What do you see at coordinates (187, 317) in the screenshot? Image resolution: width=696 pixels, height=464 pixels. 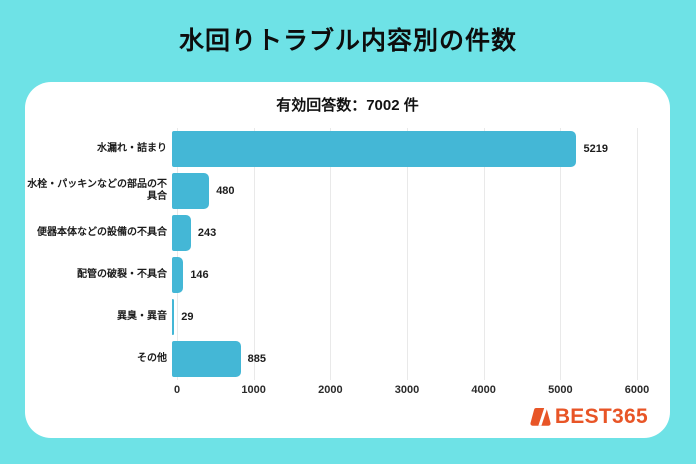 I see `bar-value-label: 29` at bounding box center [187, 317].